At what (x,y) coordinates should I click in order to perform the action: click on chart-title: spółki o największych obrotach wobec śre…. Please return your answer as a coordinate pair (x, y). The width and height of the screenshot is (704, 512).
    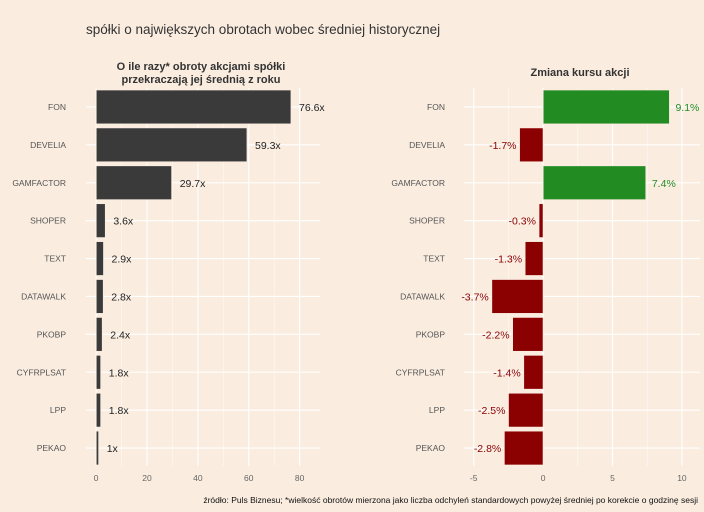
    Looking at the image, I should click on (263, 29).